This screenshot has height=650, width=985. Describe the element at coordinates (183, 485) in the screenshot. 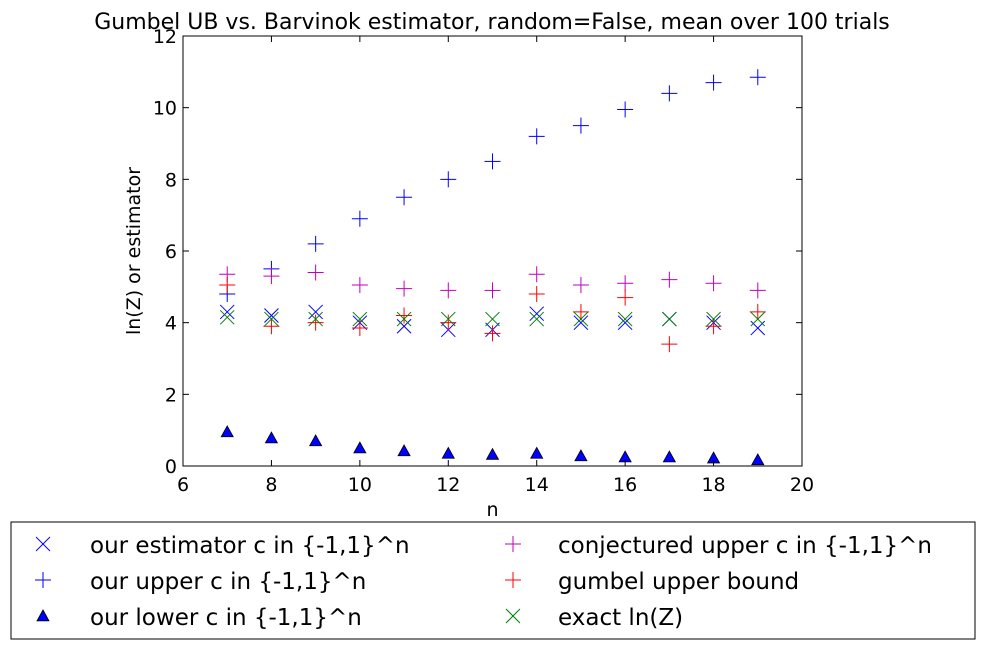

I see `x-tick-label: 6` at that location.